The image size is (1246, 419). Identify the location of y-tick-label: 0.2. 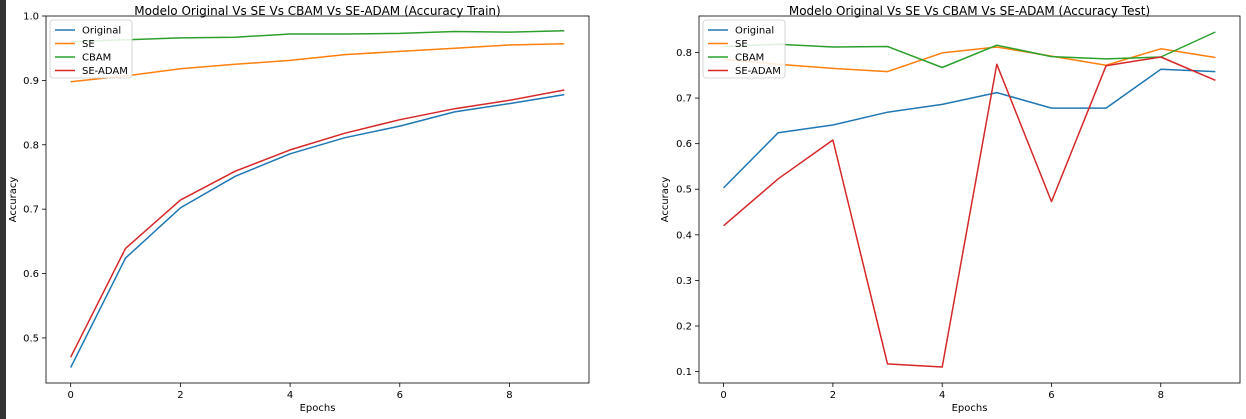
(684, 327).